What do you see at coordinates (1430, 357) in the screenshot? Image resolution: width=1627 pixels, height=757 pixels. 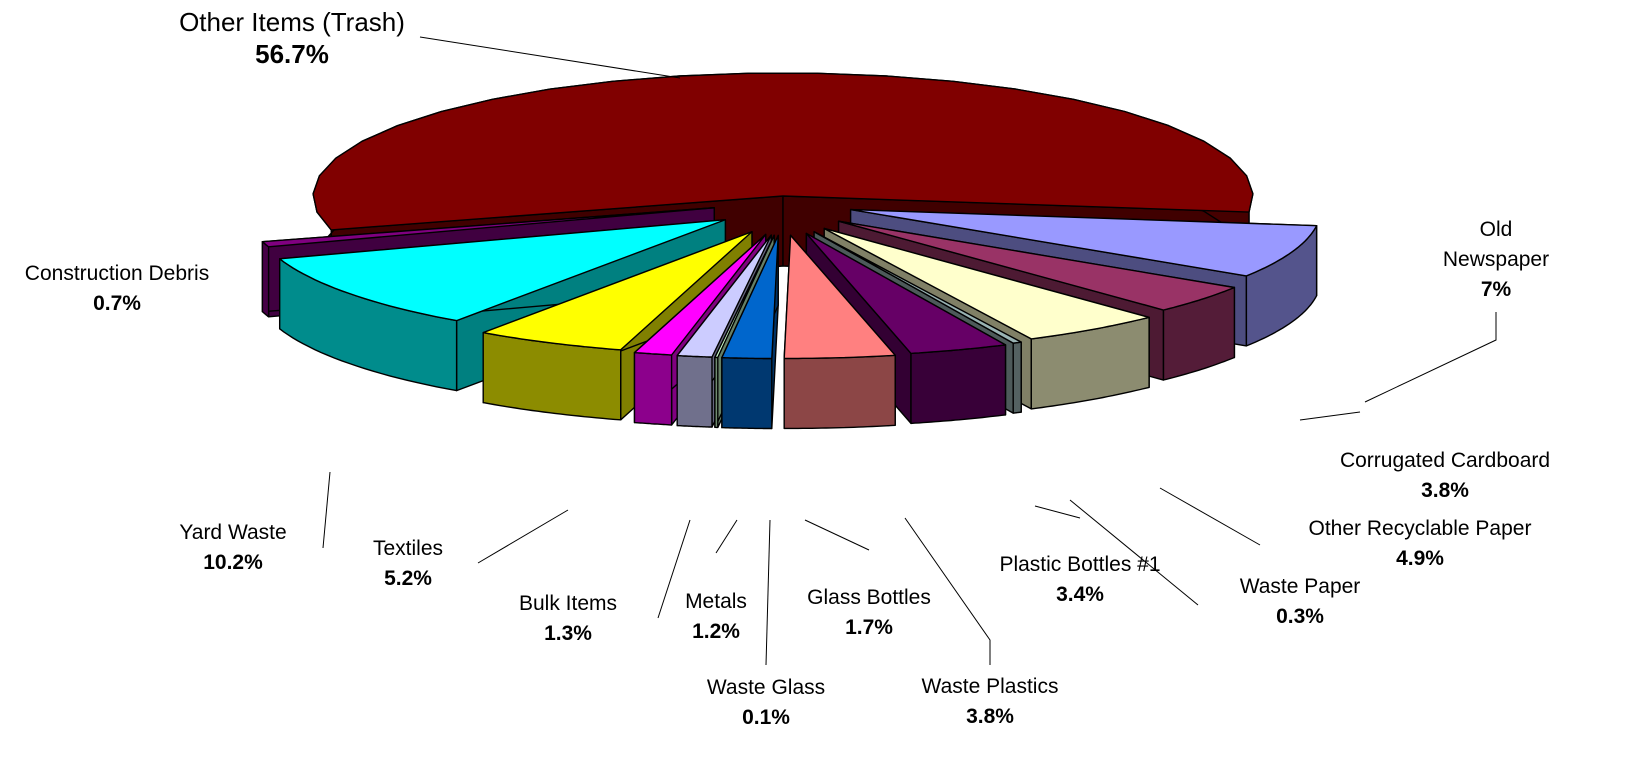 I see `leader-old-newspaper` at bounding box center [1430, 357].